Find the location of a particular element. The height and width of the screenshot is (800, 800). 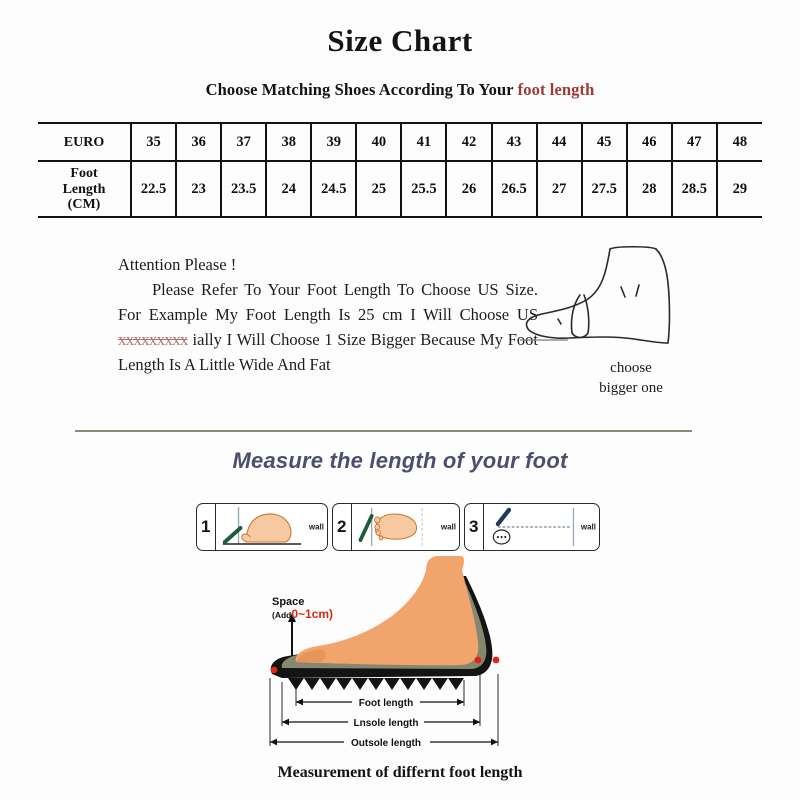

foot-length-cell: 24 is located at coordinates (288, 190).